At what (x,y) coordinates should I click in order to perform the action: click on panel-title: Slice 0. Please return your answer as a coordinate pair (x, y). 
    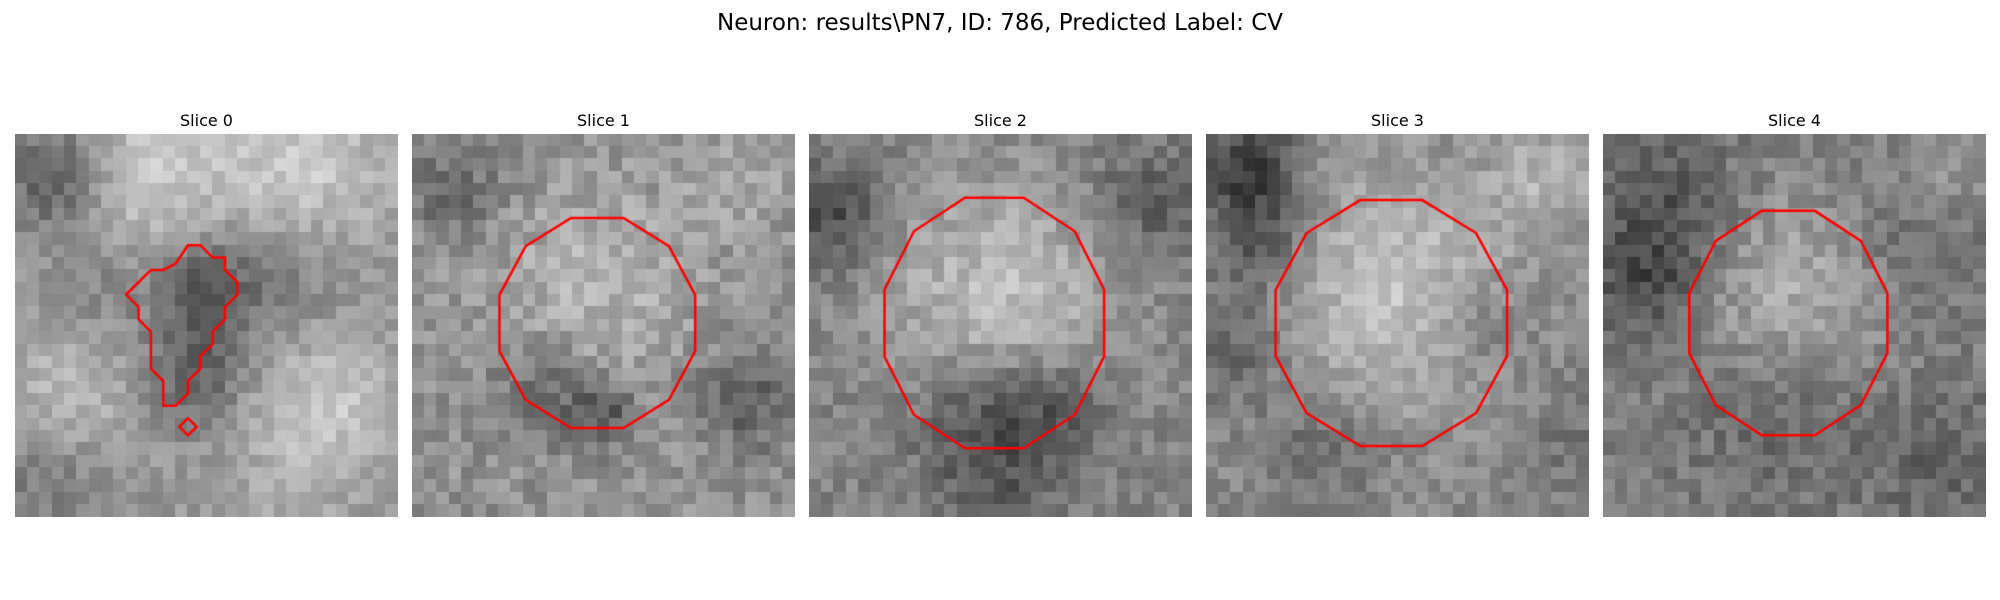
    Looking at the image, I should click on (206, 120).